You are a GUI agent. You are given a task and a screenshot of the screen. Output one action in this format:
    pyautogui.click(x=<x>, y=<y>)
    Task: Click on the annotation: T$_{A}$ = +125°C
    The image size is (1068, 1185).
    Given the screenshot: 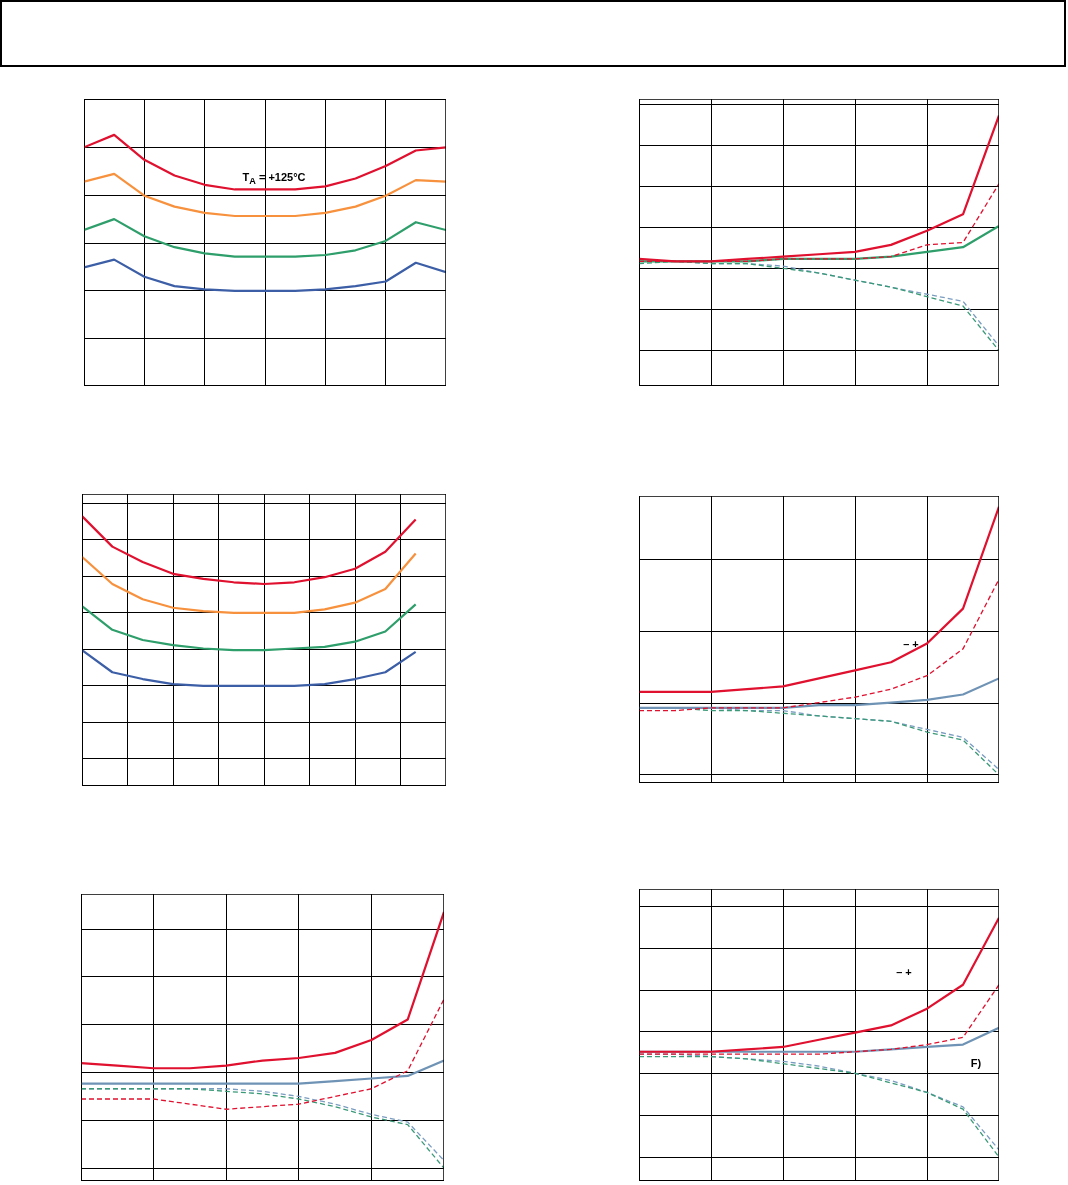 What is the action you would take?
    pyautogui.click(x=274, y=179)
    